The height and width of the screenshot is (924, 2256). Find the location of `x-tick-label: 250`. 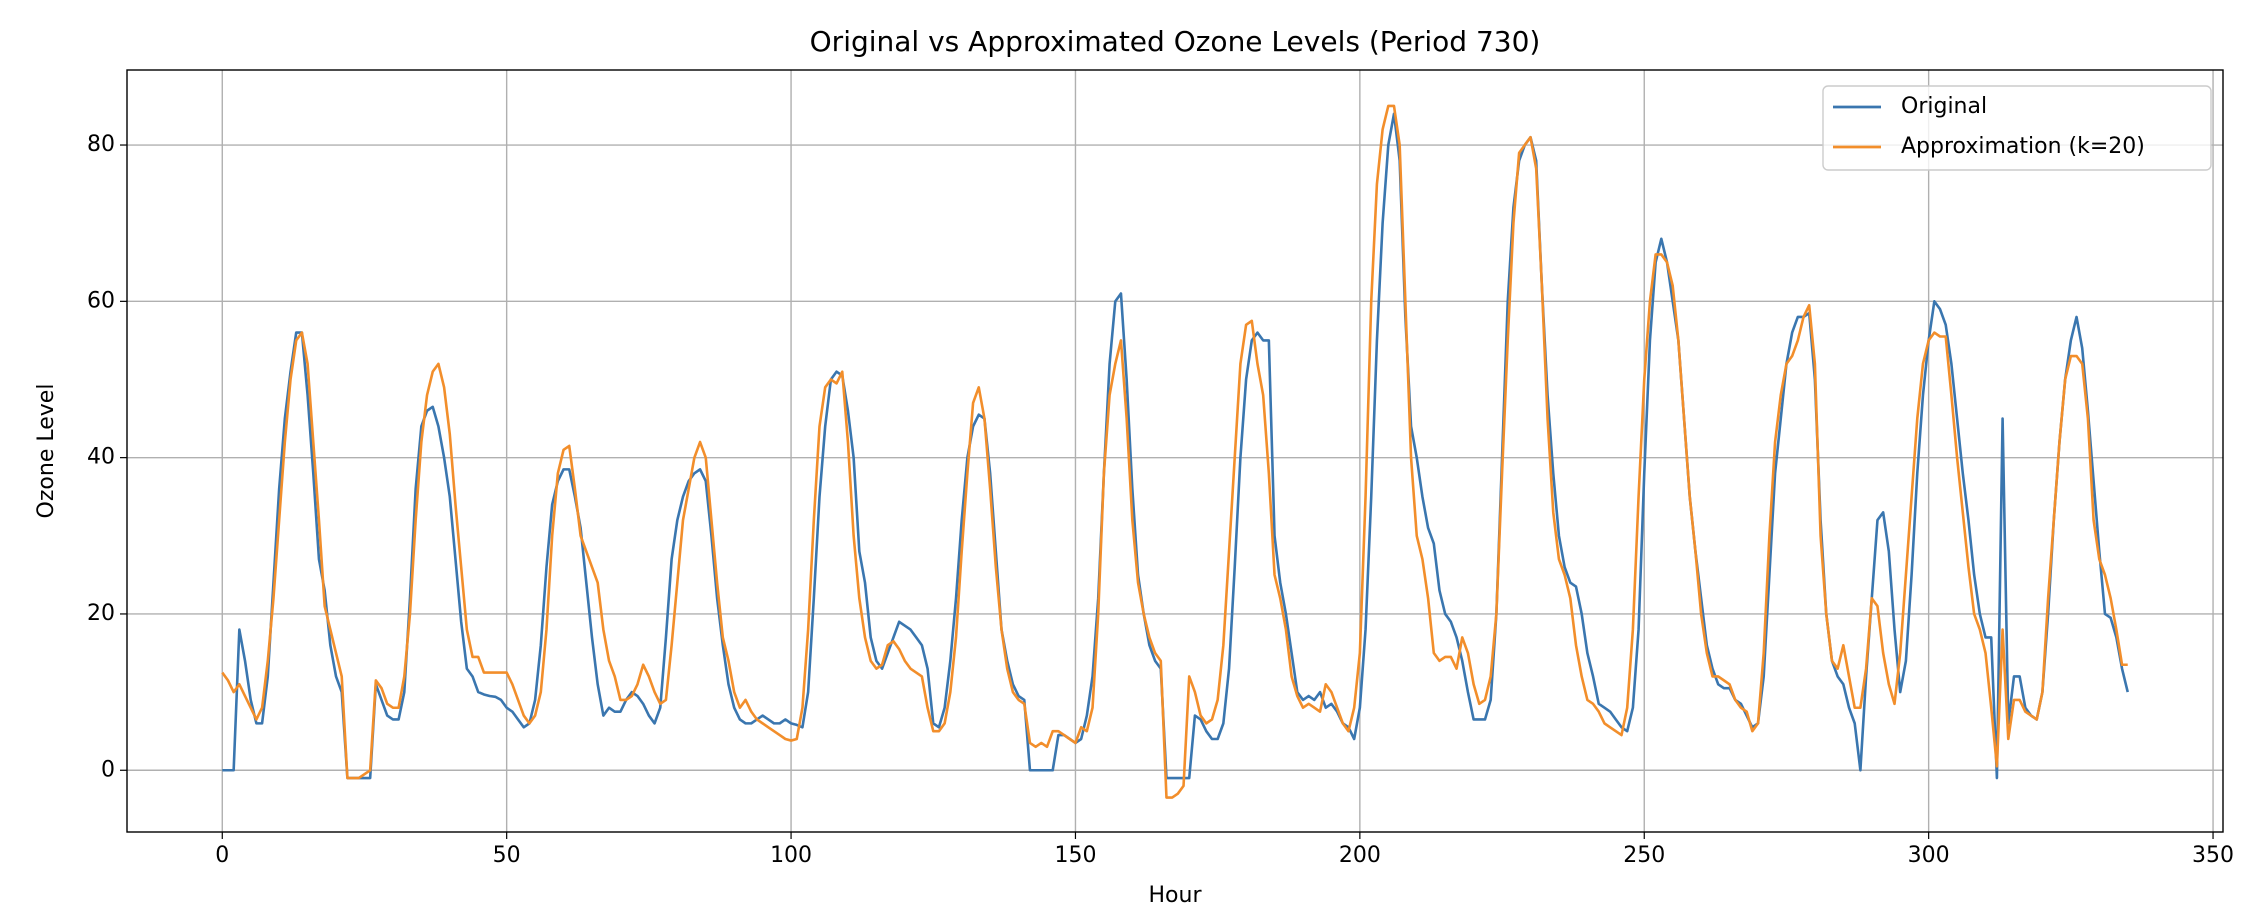

x-tick-label: 250 is located at coordinates (1644, 855).